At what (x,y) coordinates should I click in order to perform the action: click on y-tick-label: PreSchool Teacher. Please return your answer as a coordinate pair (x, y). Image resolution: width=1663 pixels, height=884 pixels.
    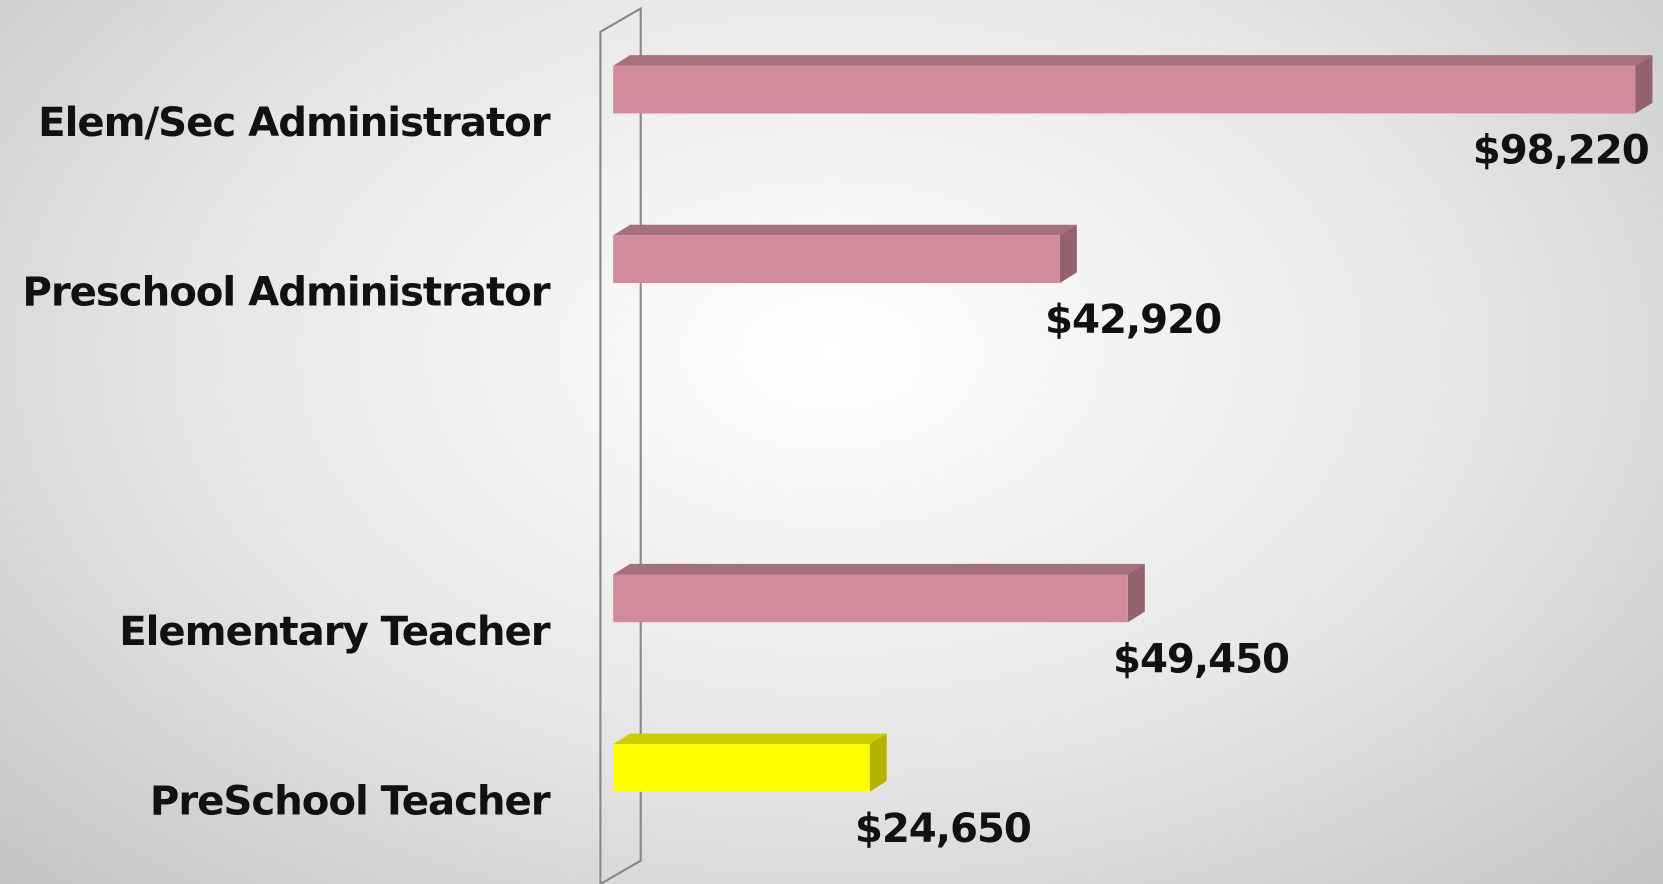
    Looking at the image, I should click on (350, 801).